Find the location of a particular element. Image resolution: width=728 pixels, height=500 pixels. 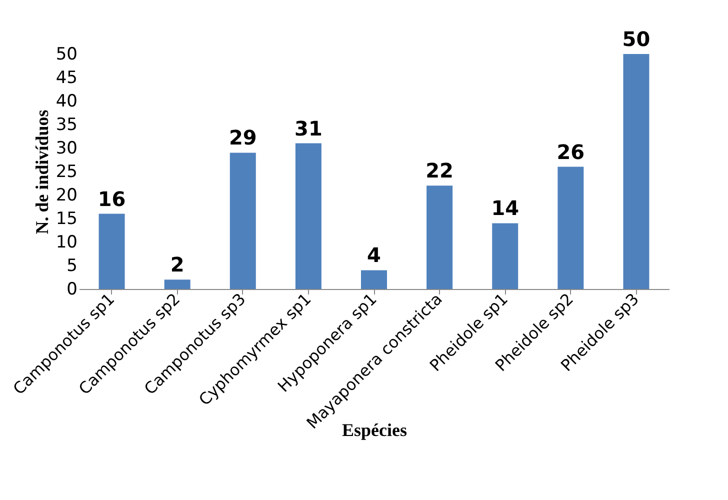

y-tick-label: 25 is located at coordinates (67, 172).